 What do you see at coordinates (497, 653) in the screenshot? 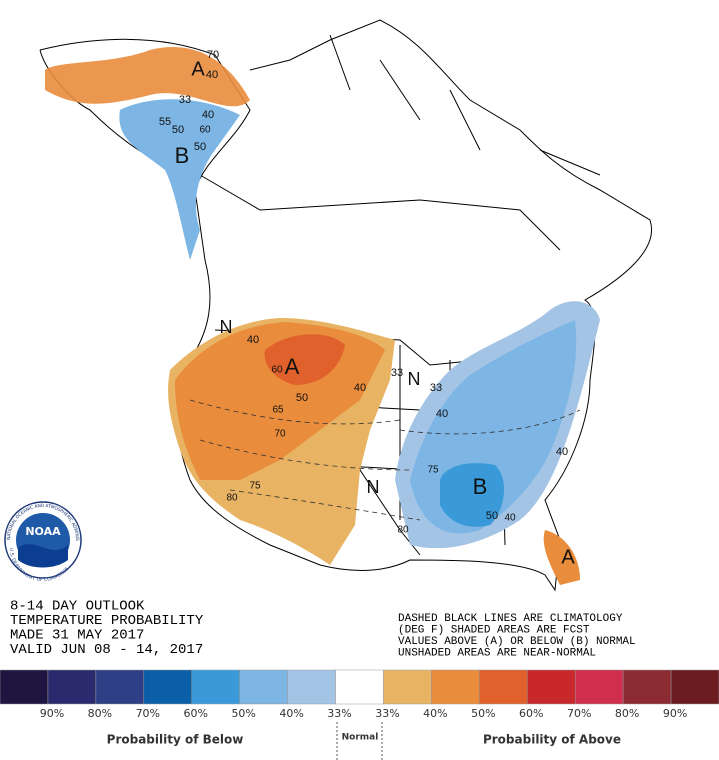
I see `note-line: UNSHADED AREAS ARE NEAR-NORMAL` at bounding box center [497, 653].